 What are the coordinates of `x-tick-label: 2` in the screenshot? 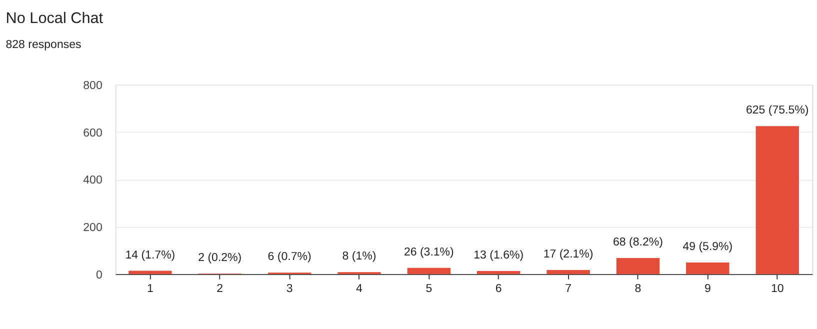 It's located at (220, 288).